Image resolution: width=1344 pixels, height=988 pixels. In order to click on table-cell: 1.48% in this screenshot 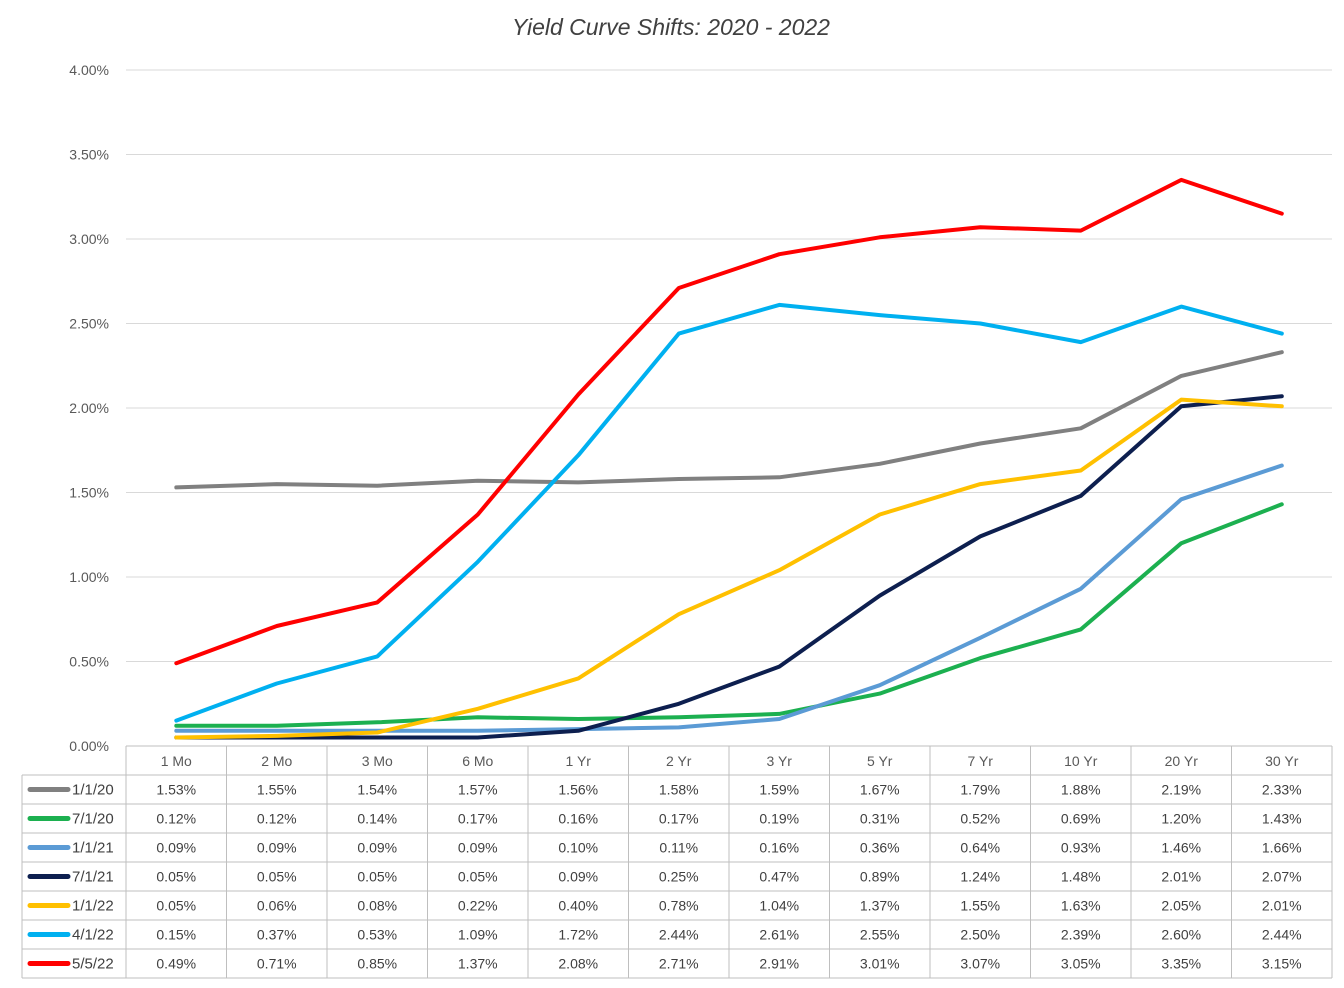, I will do `click(1081, 877)`.